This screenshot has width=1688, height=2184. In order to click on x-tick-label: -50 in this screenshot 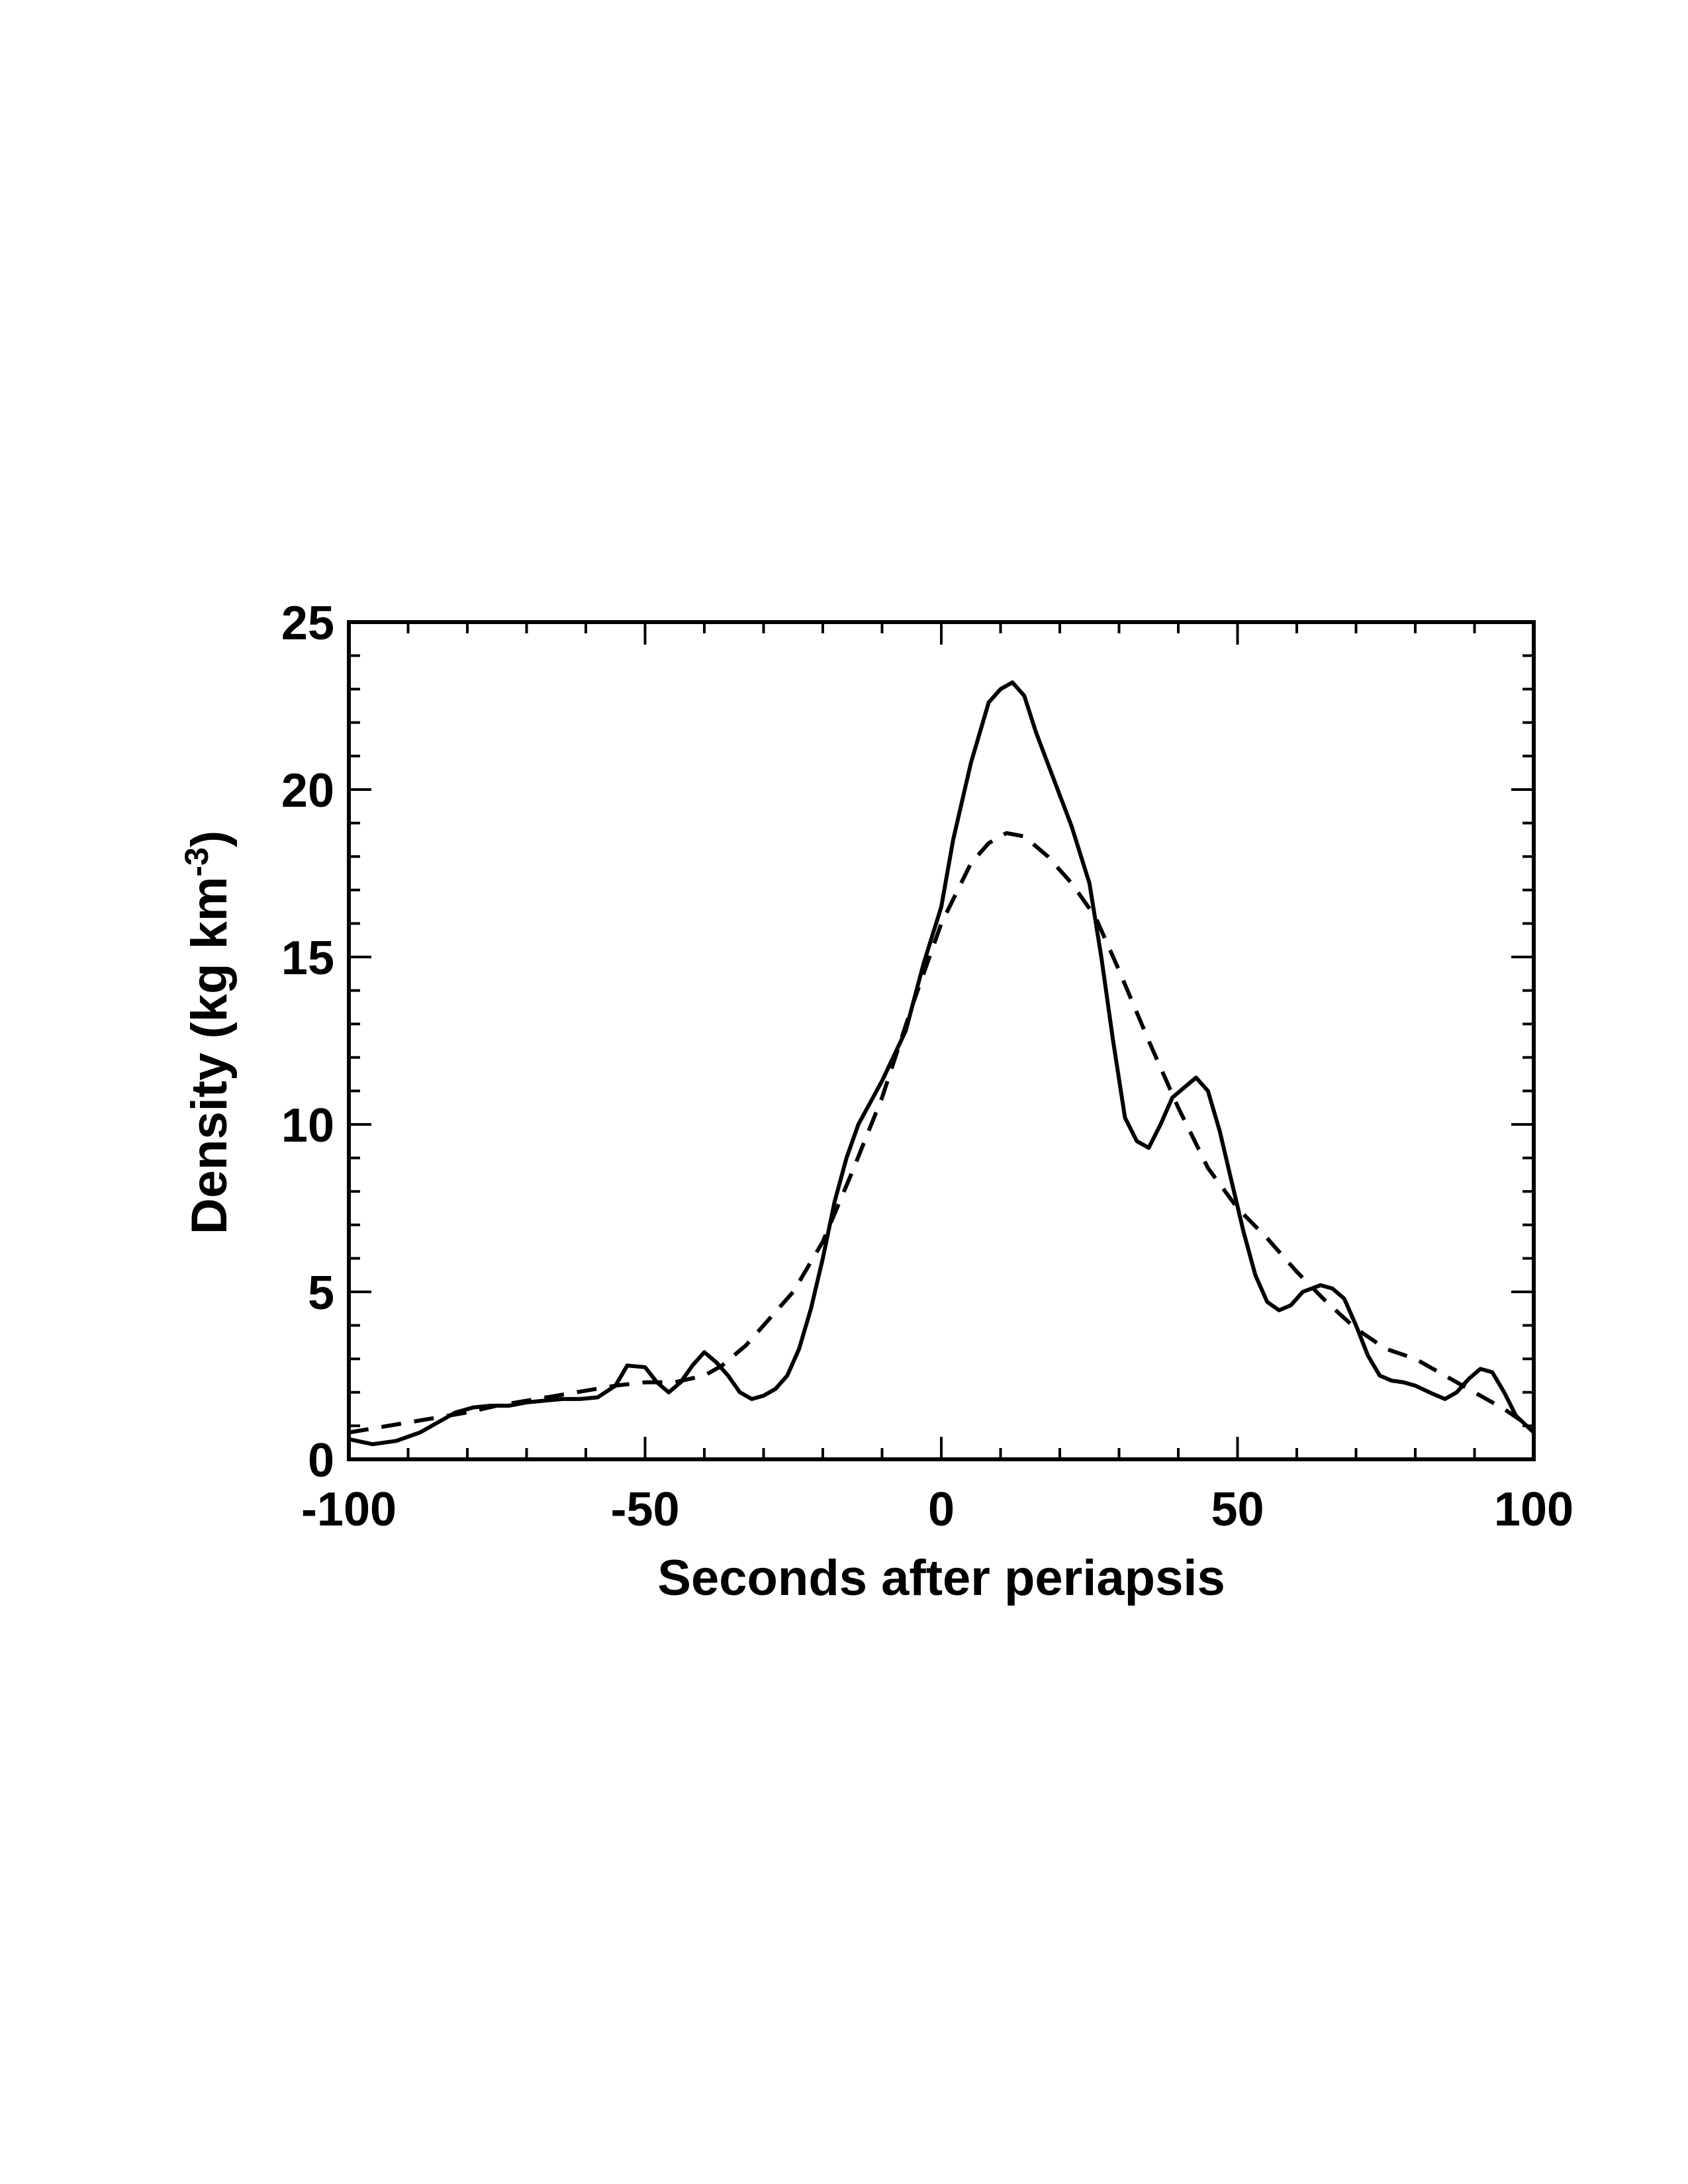, I will do `click(644, 1510)`.